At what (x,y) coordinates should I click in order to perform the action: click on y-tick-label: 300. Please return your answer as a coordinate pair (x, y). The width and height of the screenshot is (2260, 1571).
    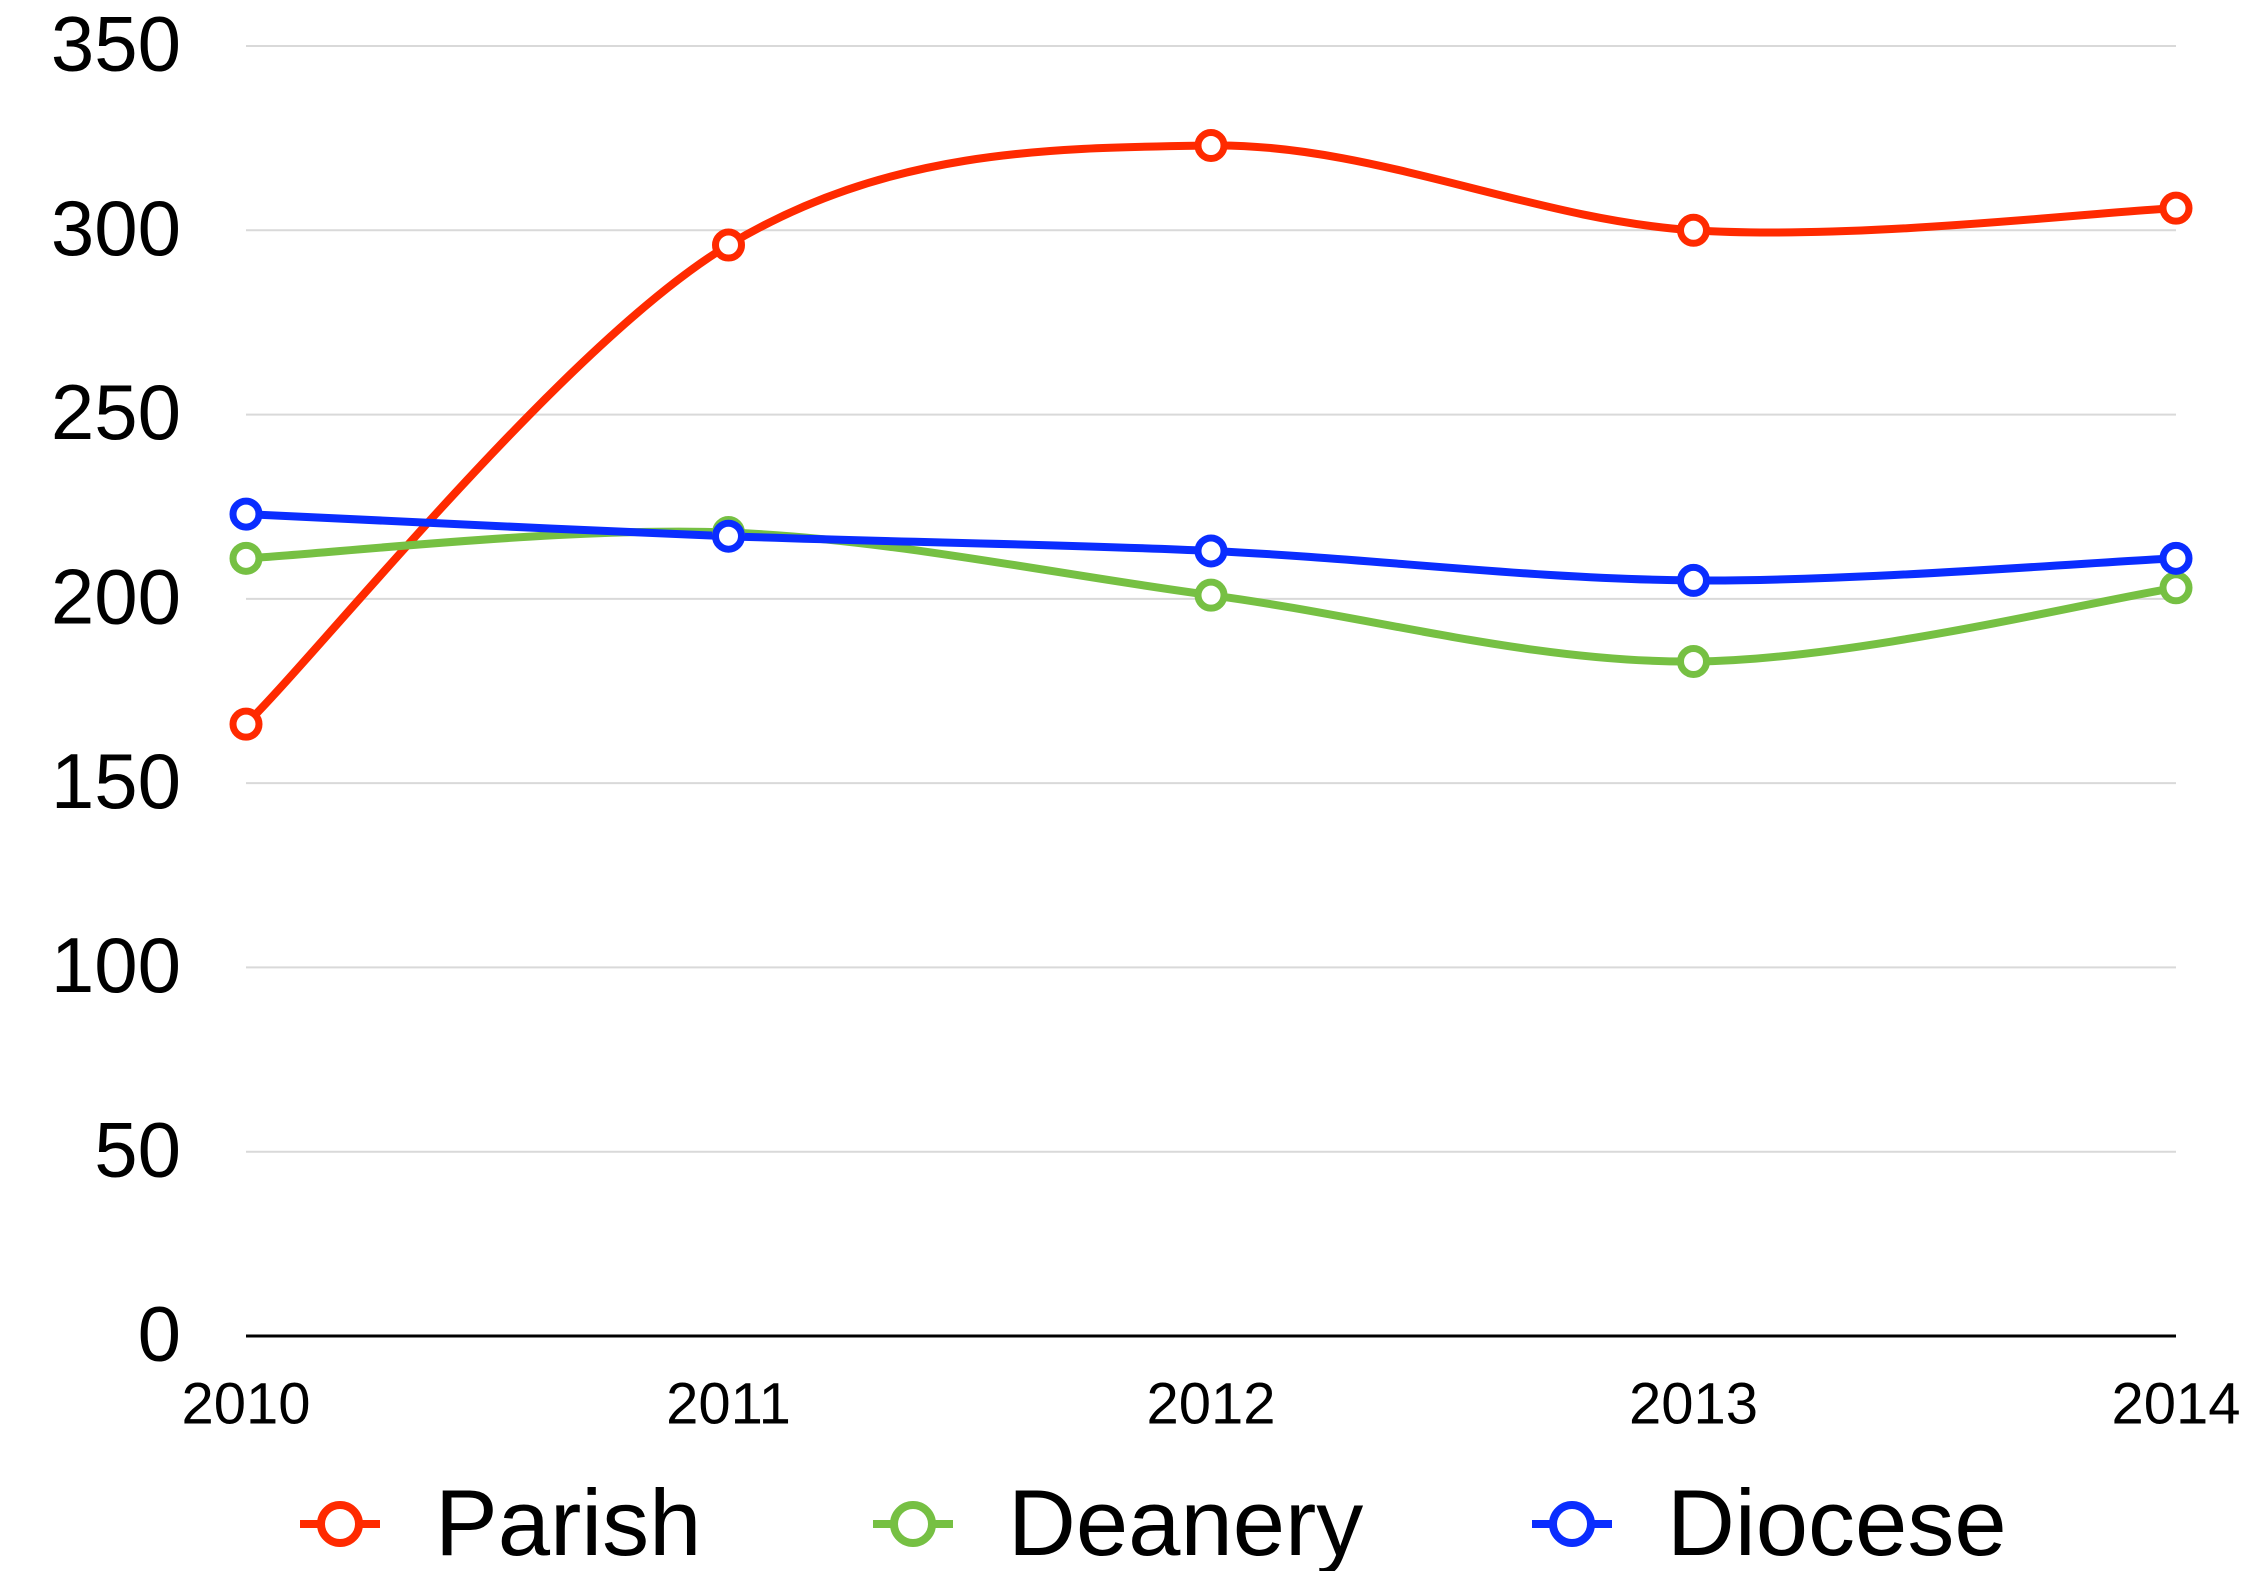
    Looking at the image, I should click on (116, 228).